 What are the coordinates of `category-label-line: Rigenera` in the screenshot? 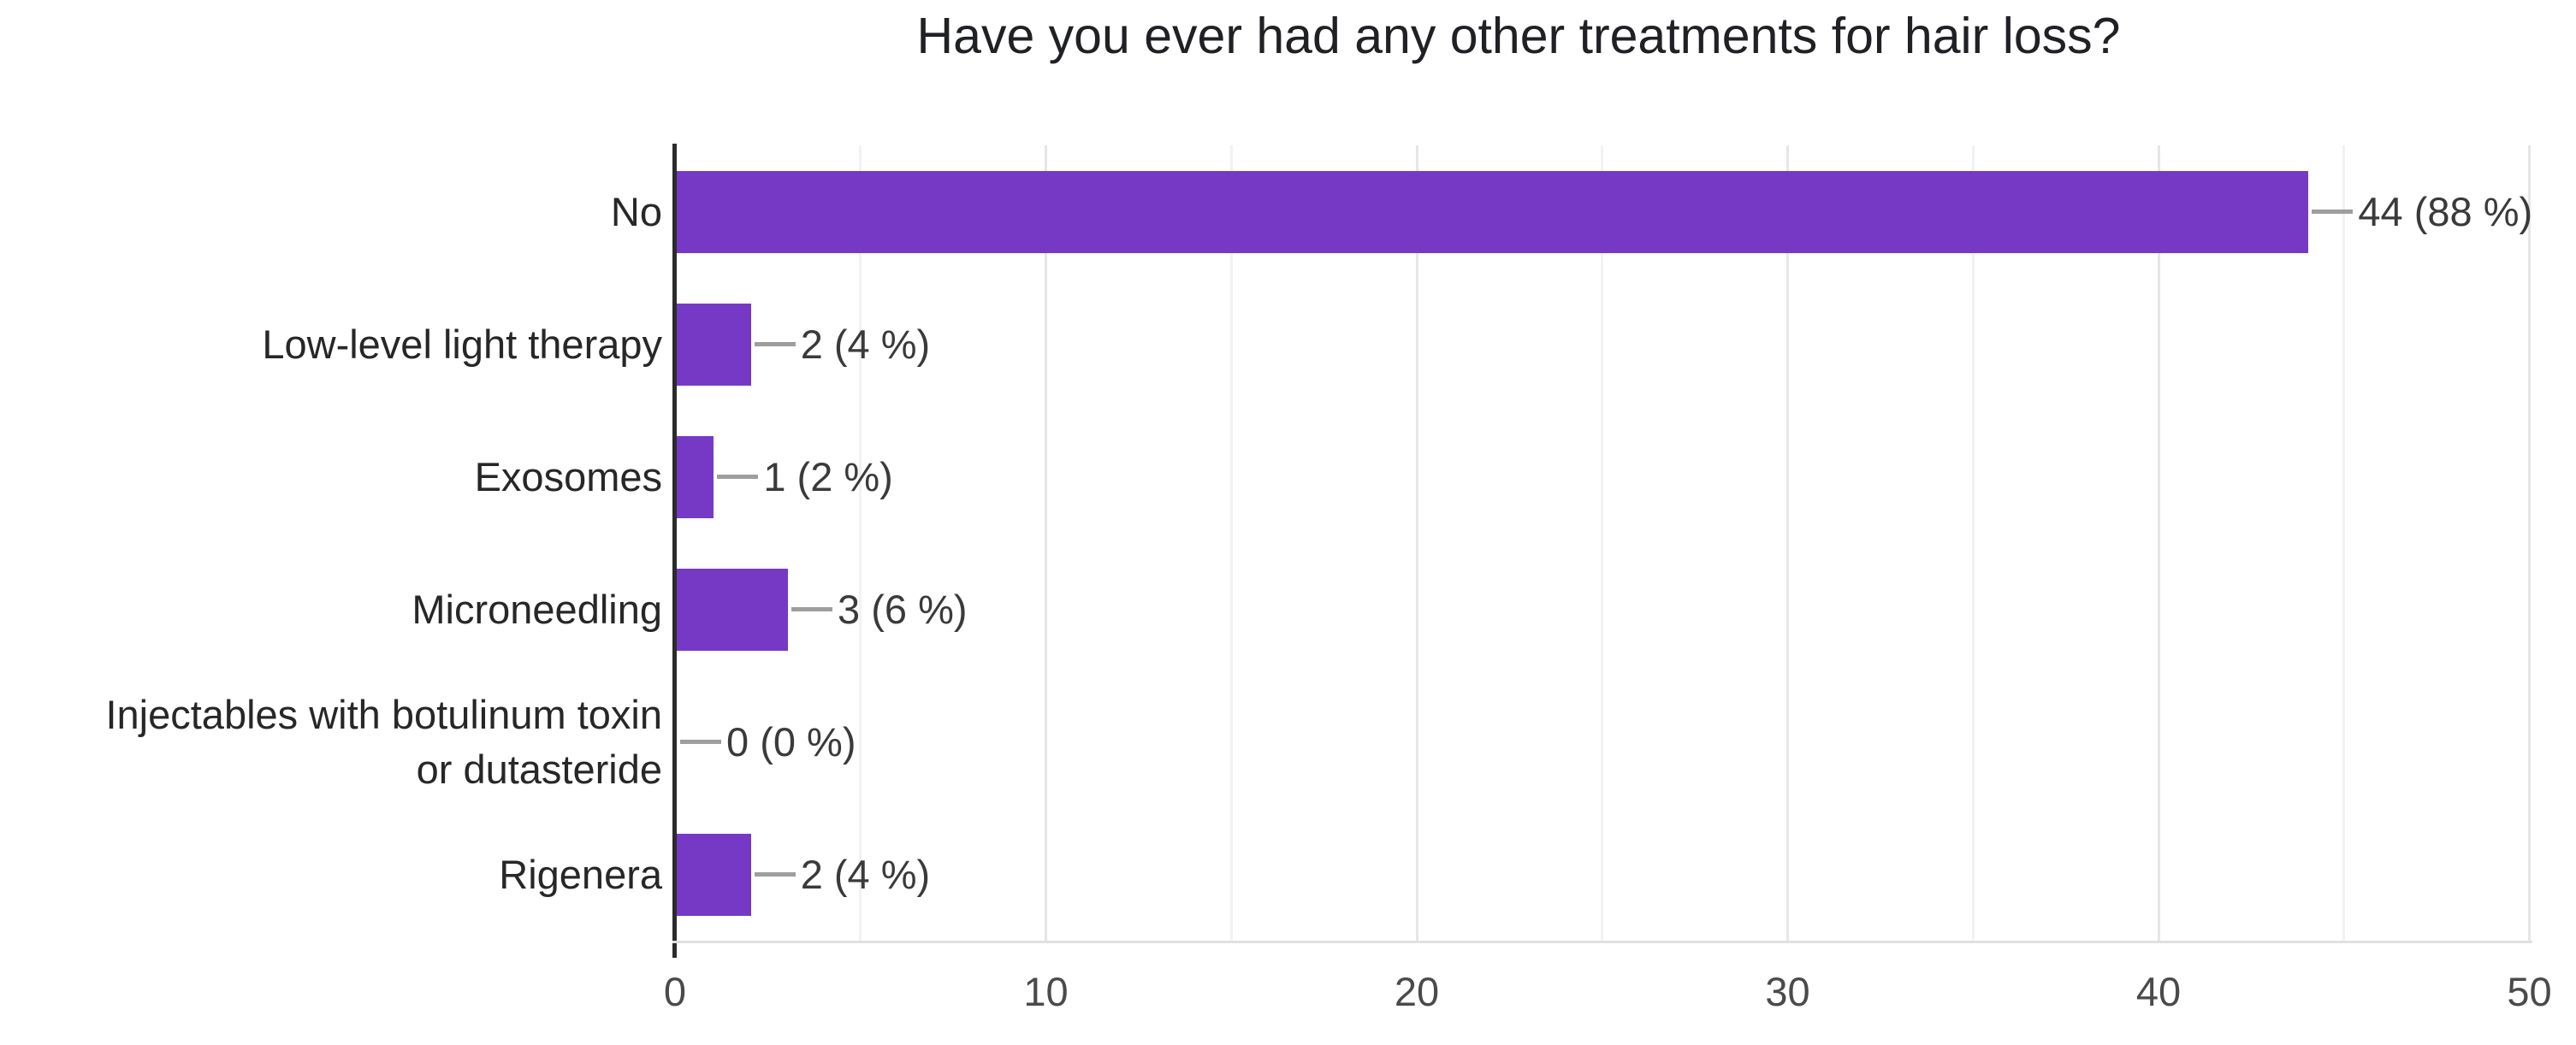 It's located at (580, 874).